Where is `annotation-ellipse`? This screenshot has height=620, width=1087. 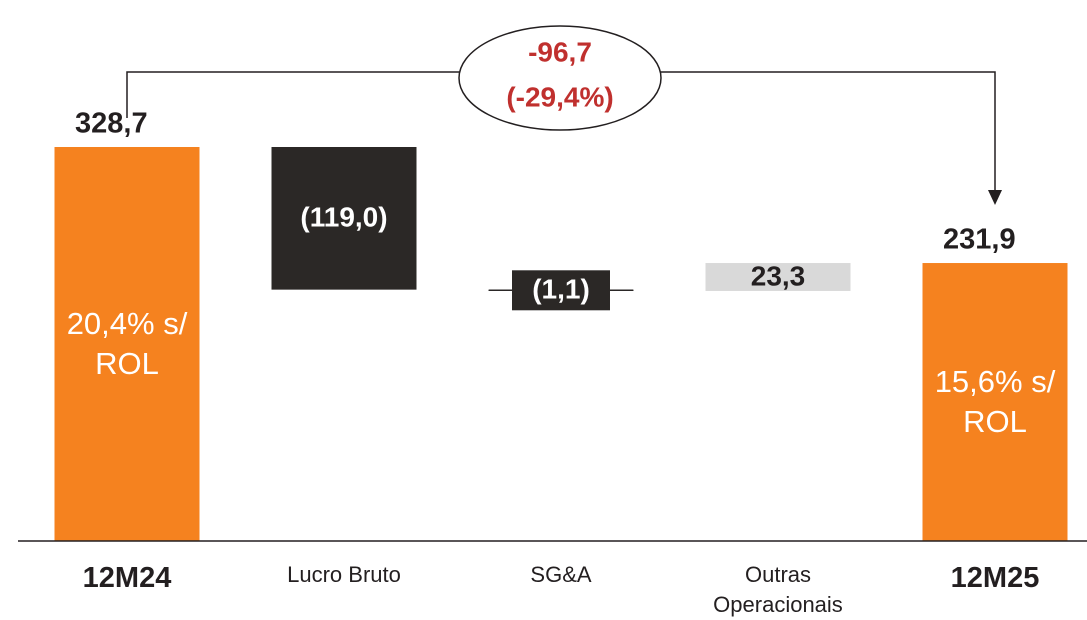 annotation-ellipse is located at coordinates (560, 78).